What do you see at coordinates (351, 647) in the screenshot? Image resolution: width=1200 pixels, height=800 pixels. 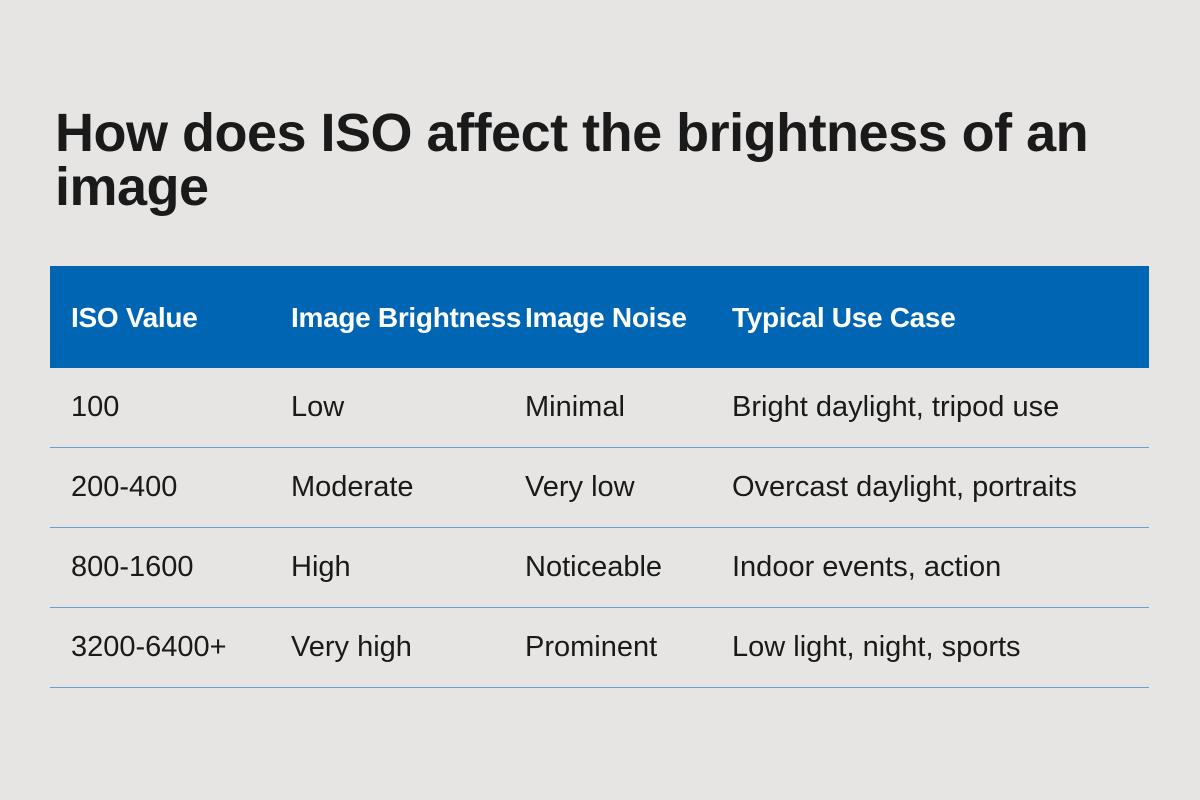 I see `cell-image-brightness: Very high` at bounding box center [351, 647].